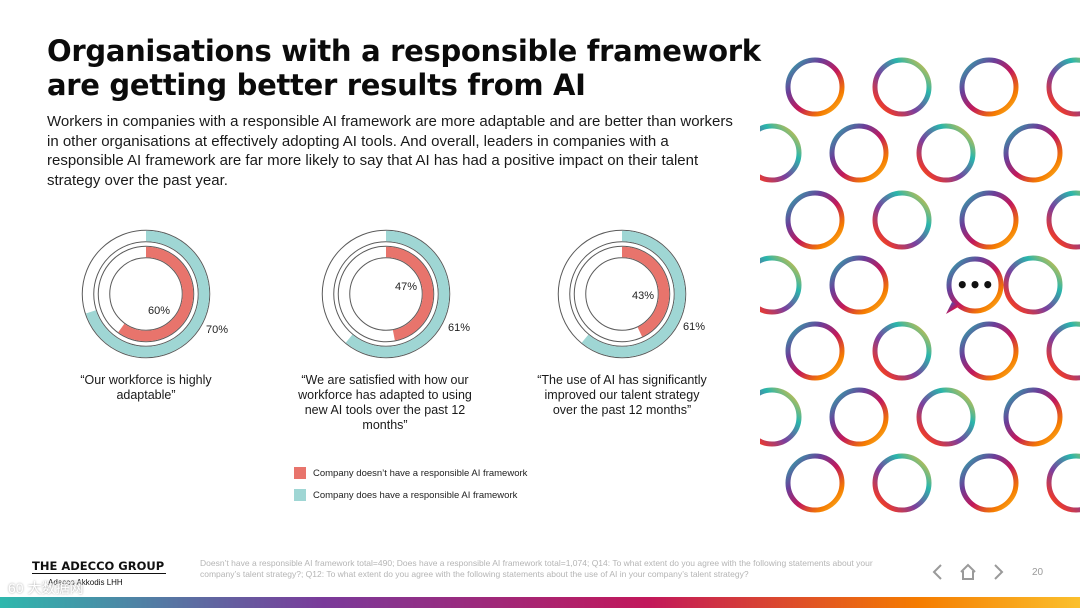 The image size is (1080, 608). What do you see at coordinates (406, 287) in the screenshot?
I see `donut-2-inner-label: 47%` at bounding box center [406, 287].